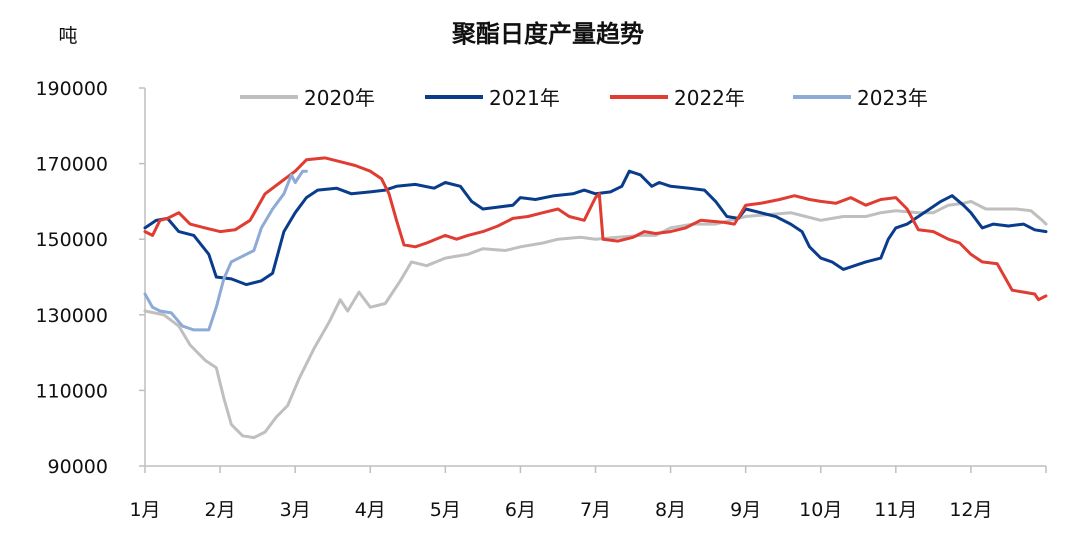 The height and width of the screenshot is (545, 1080). Describe the element at coordinates (595, 510) in the screenshot. I see `x-tick-label: 7月` at that location.